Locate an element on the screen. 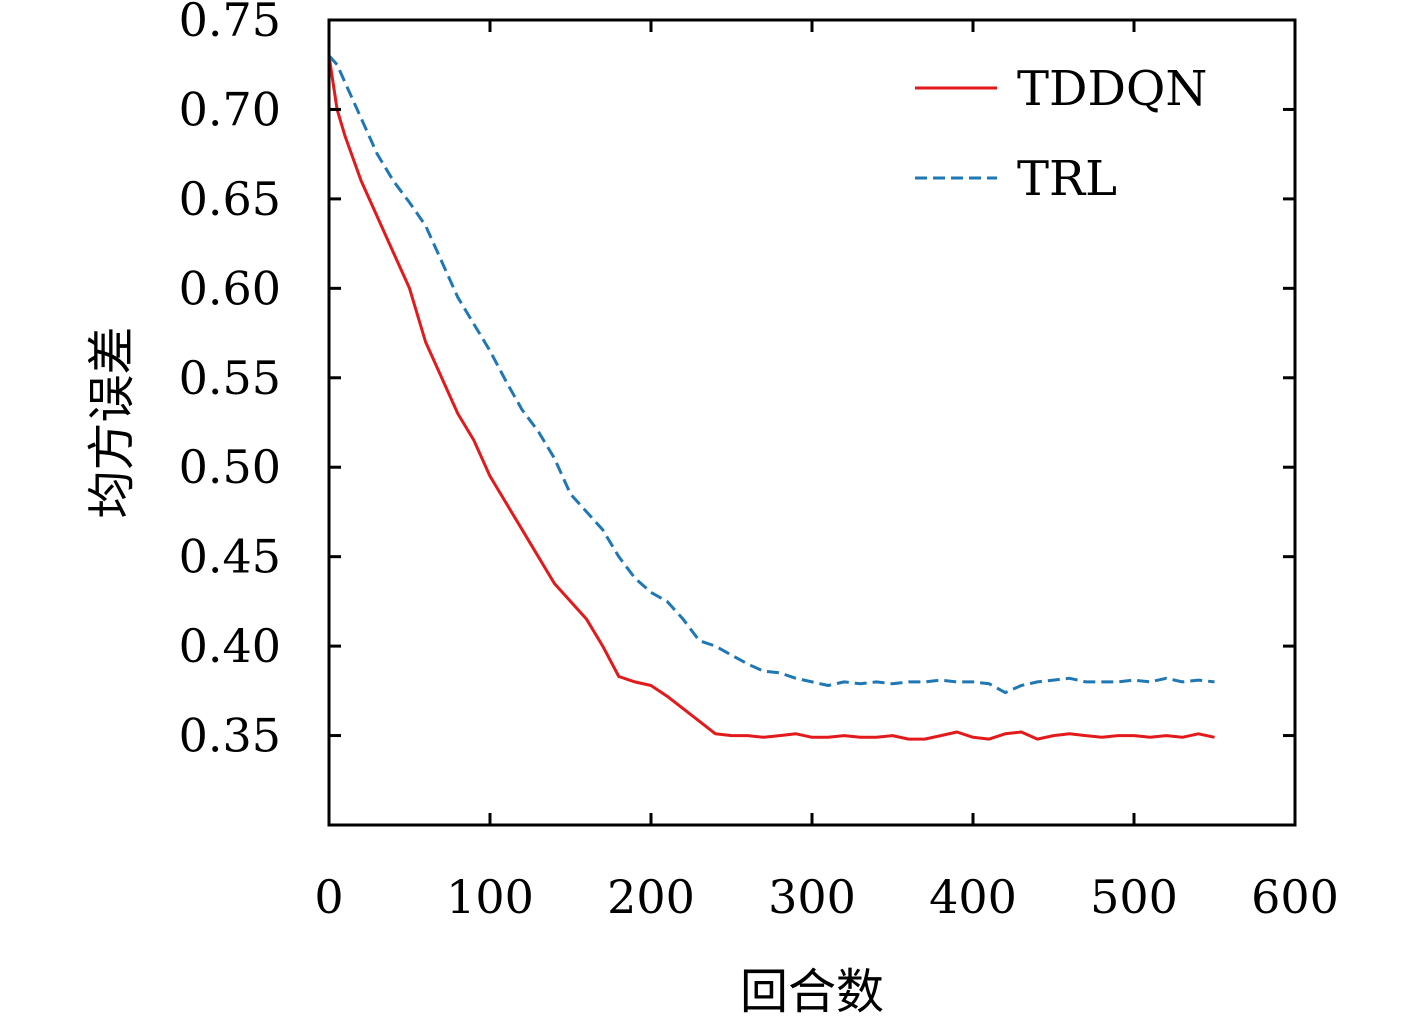  y-tick-label: 0.55 is located at coordinates (230, 378).